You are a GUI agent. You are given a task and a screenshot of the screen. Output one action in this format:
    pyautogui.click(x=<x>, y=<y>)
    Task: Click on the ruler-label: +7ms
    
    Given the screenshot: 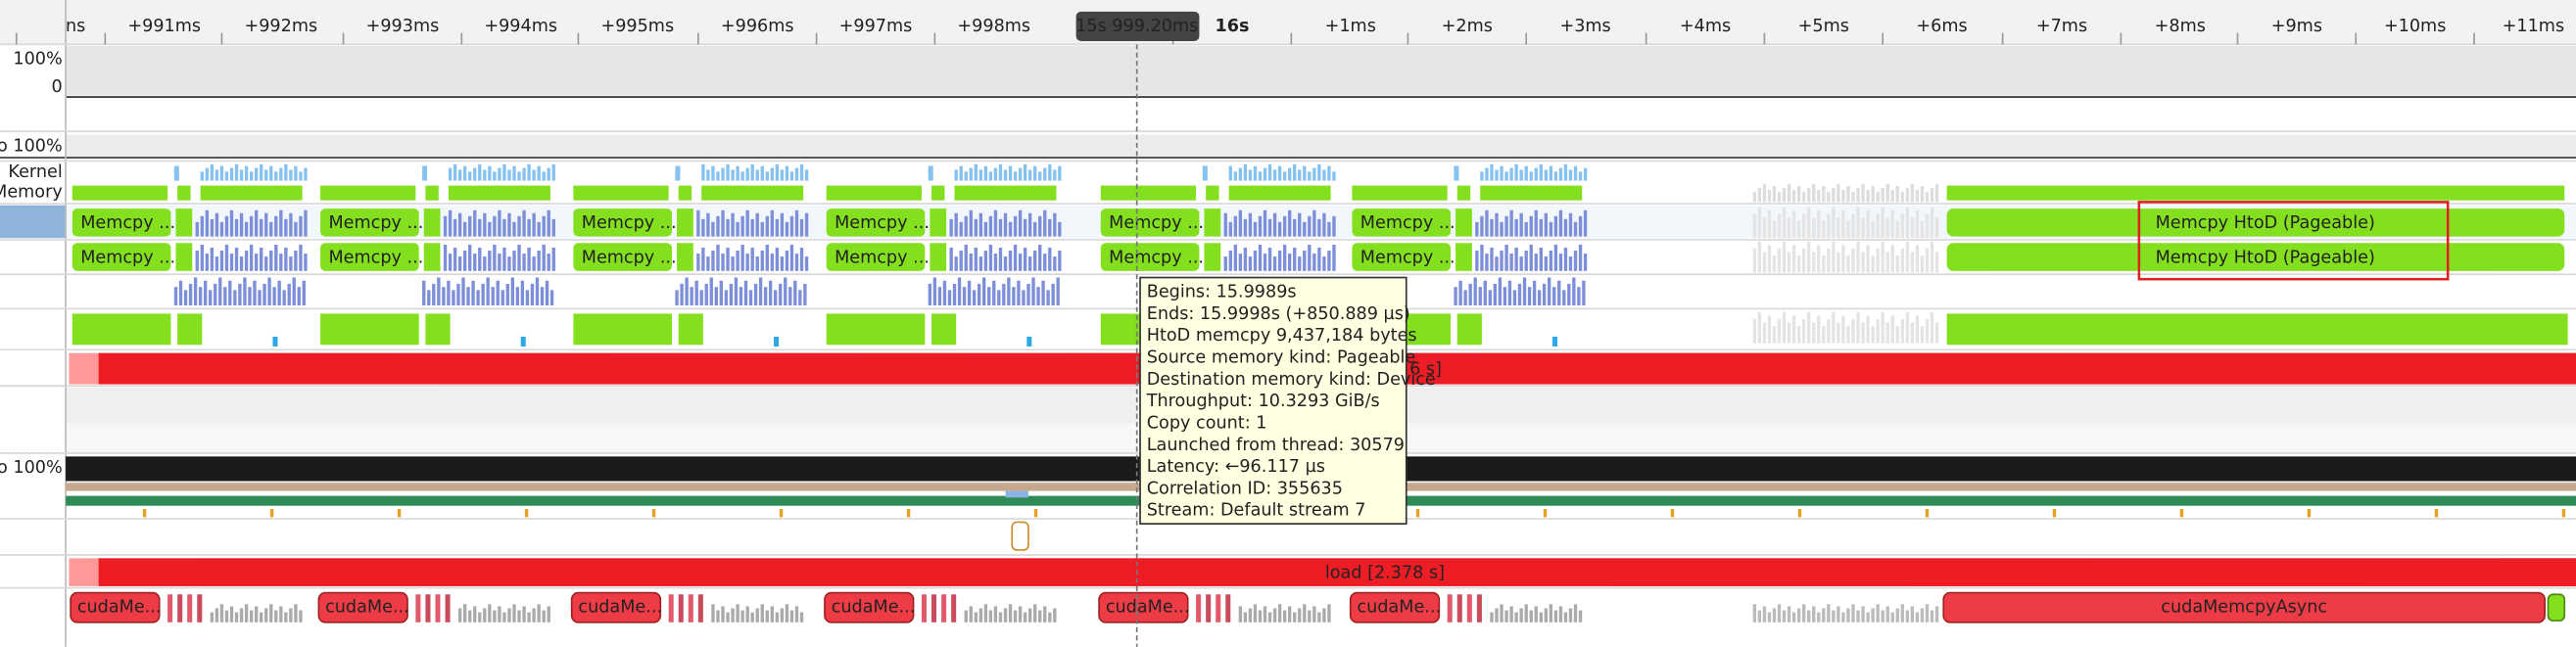 What is the action you would take?
    pyautogui.click(x=2061, y=26)
    